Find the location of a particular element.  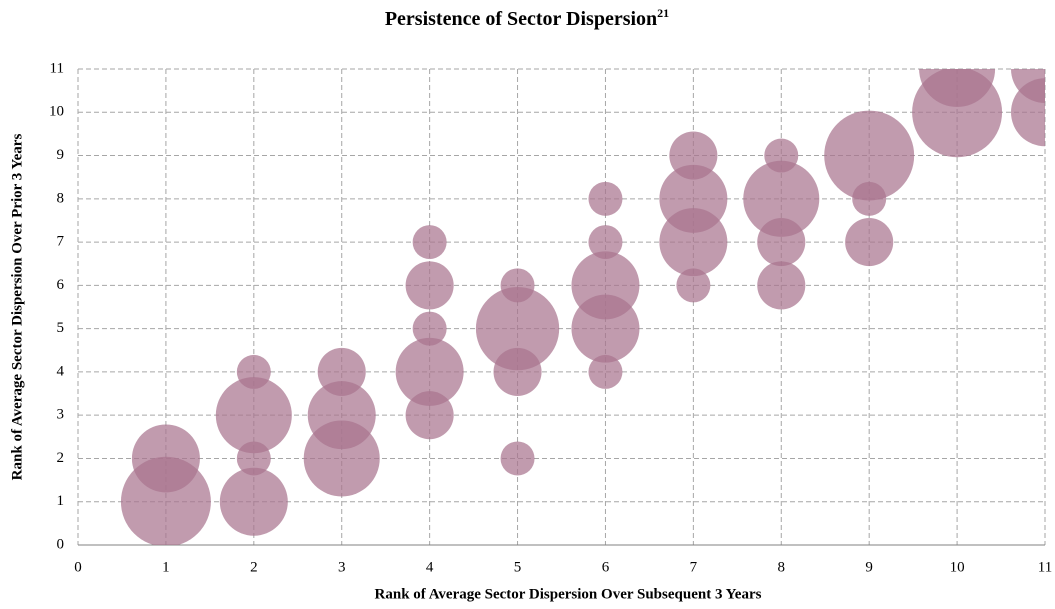

y-tick-label: 2 is located at coordinates (61, 458).